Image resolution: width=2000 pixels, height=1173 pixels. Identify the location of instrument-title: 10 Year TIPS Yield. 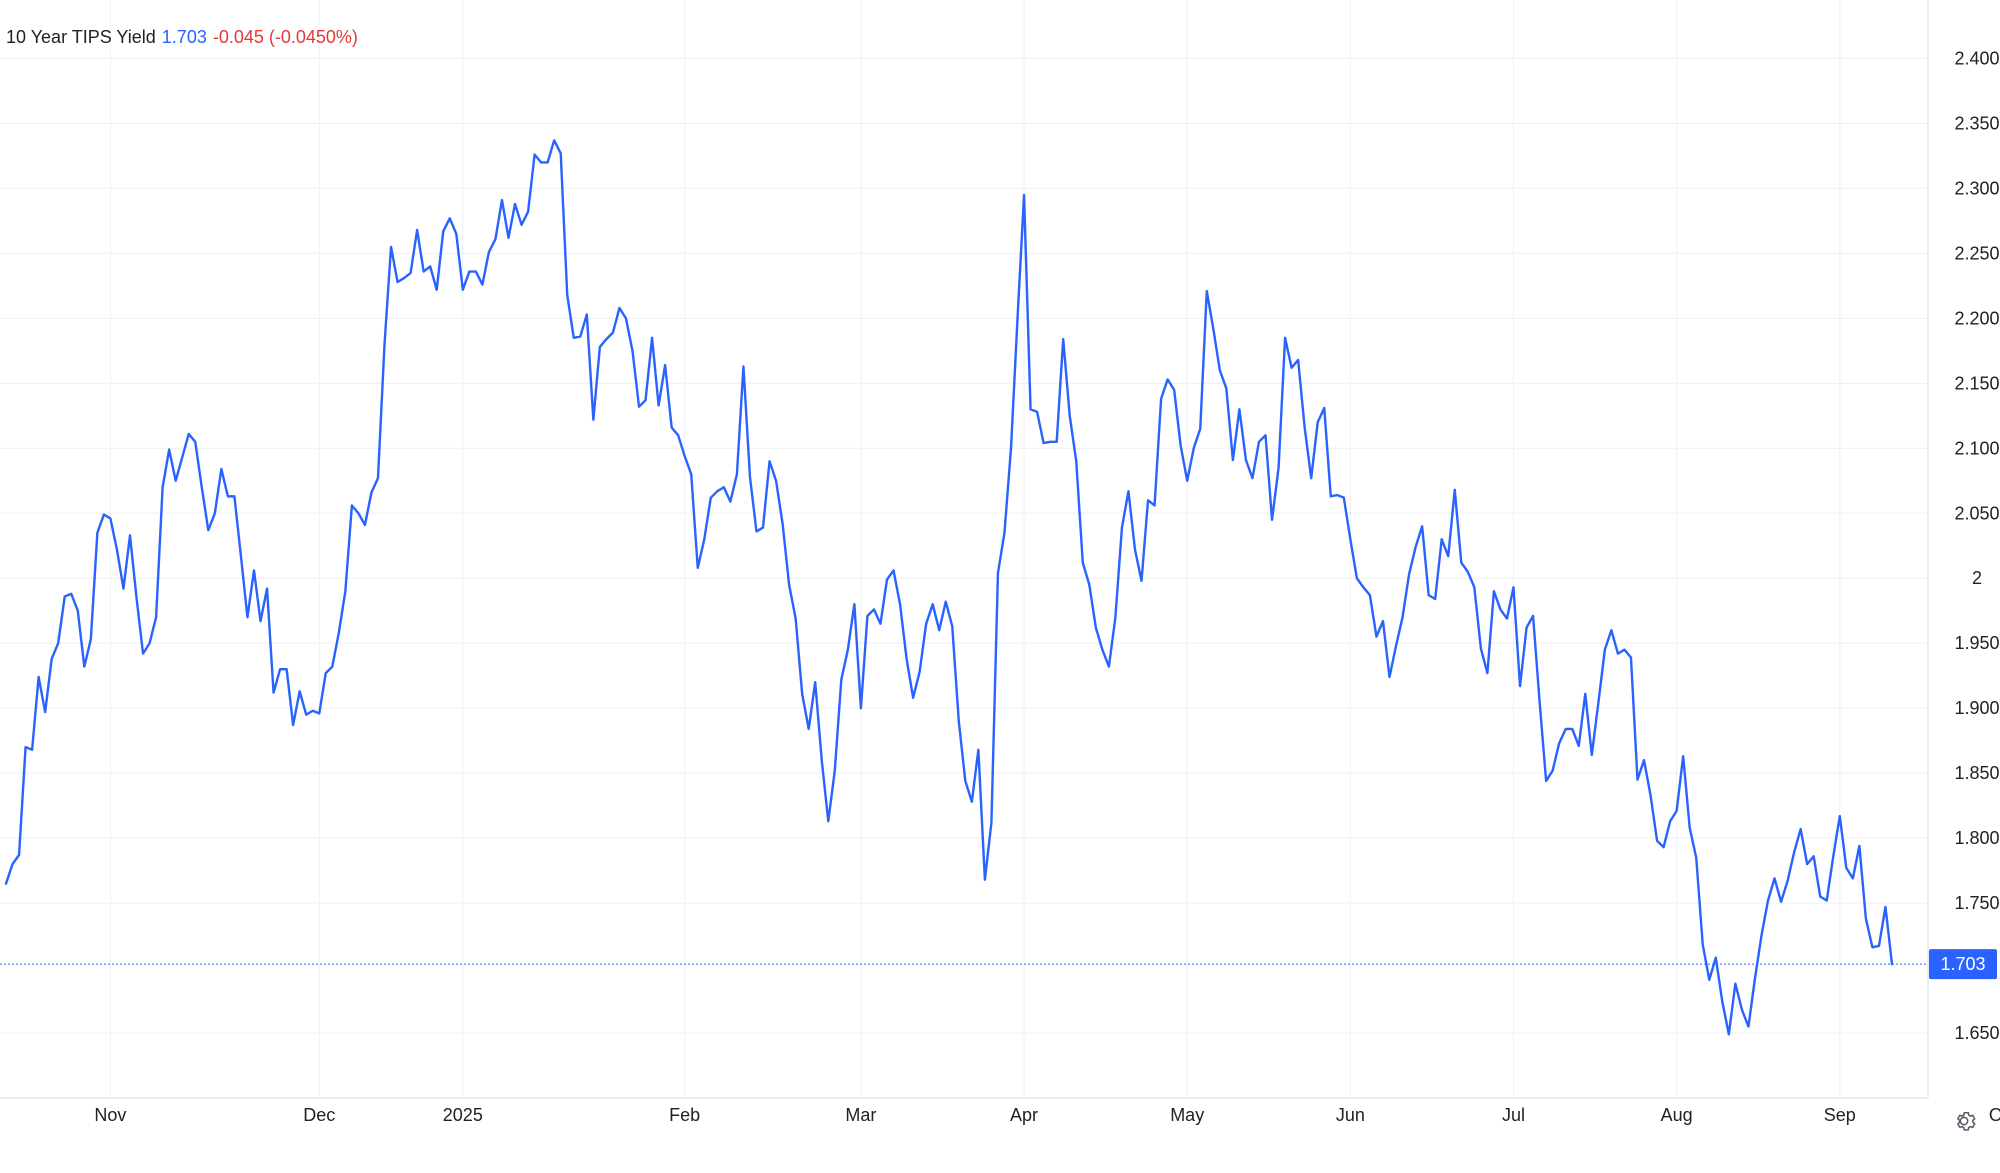
(81, 37).